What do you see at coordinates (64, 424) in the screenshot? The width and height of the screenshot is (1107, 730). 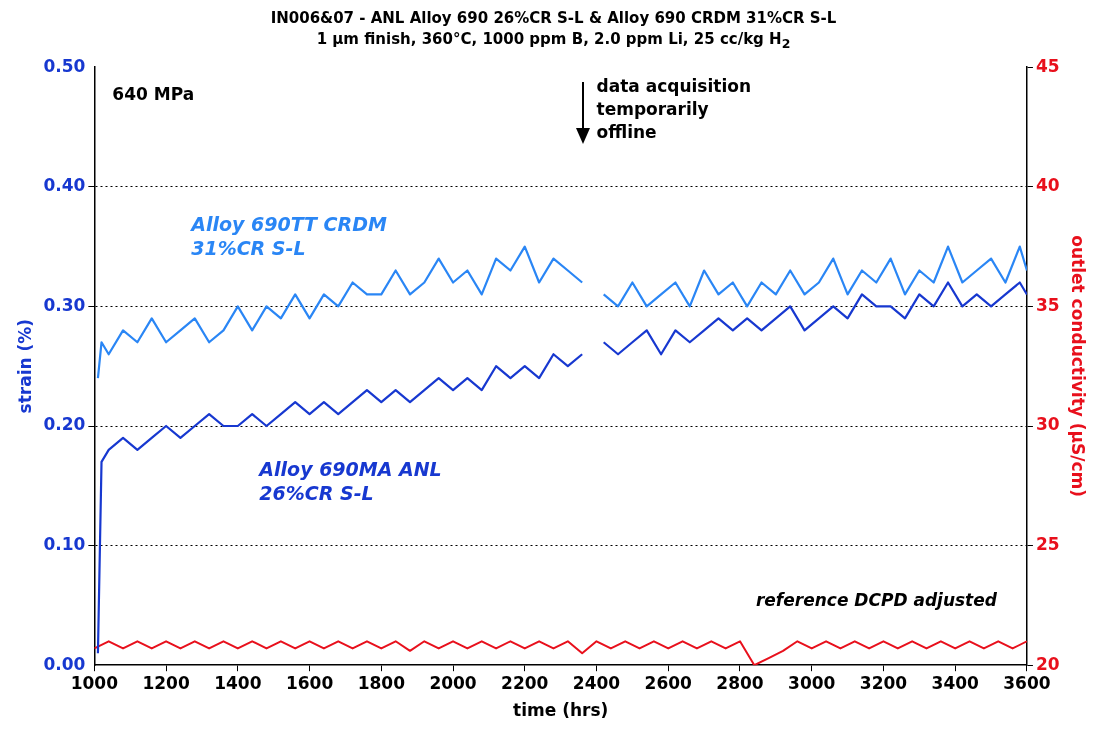 I see `y-tick-label: 0.20` at bounding box center [64, 424].